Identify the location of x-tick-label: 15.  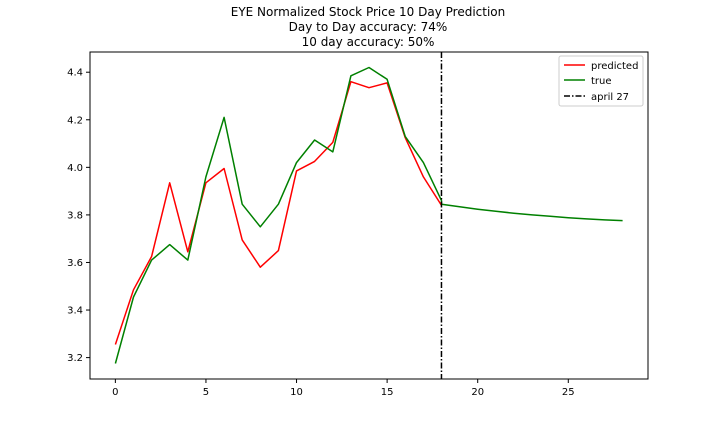
(387, 392).